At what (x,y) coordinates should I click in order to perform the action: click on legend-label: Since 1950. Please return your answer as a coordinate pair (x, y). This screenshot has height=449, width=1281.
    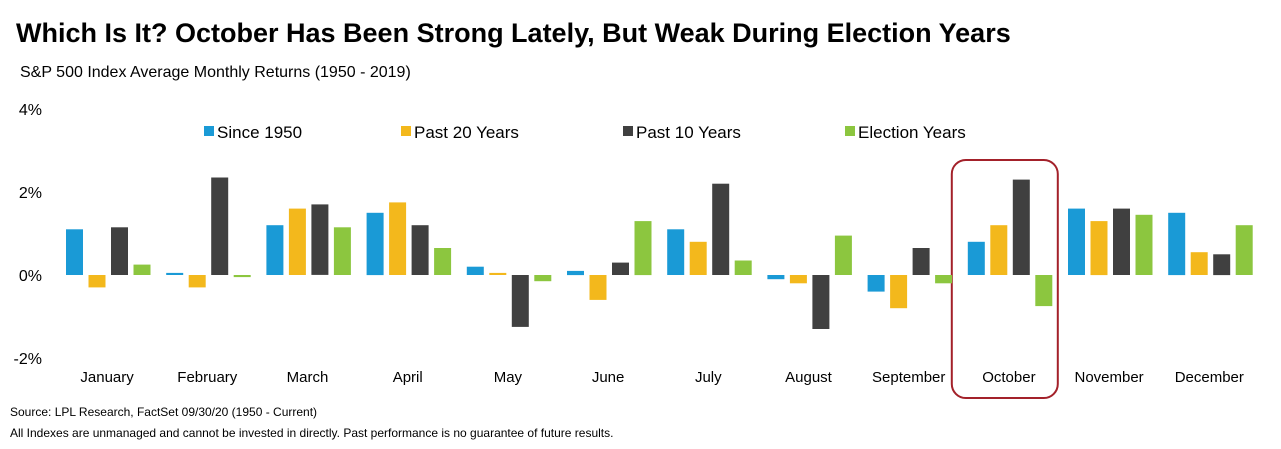
    Looking at the image, I should click on (259, 132).